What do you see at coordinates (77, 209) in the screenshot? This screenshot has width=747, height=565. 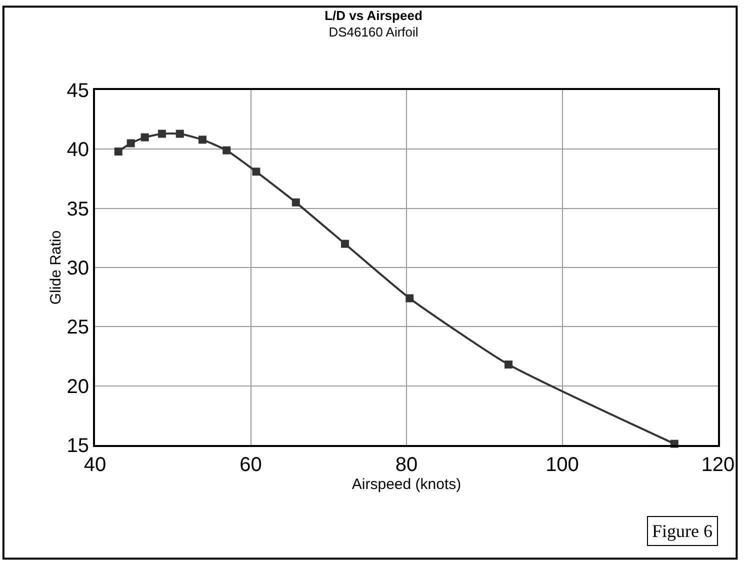 I see `y-tick-label: 35` at bounding box center [77, 209].